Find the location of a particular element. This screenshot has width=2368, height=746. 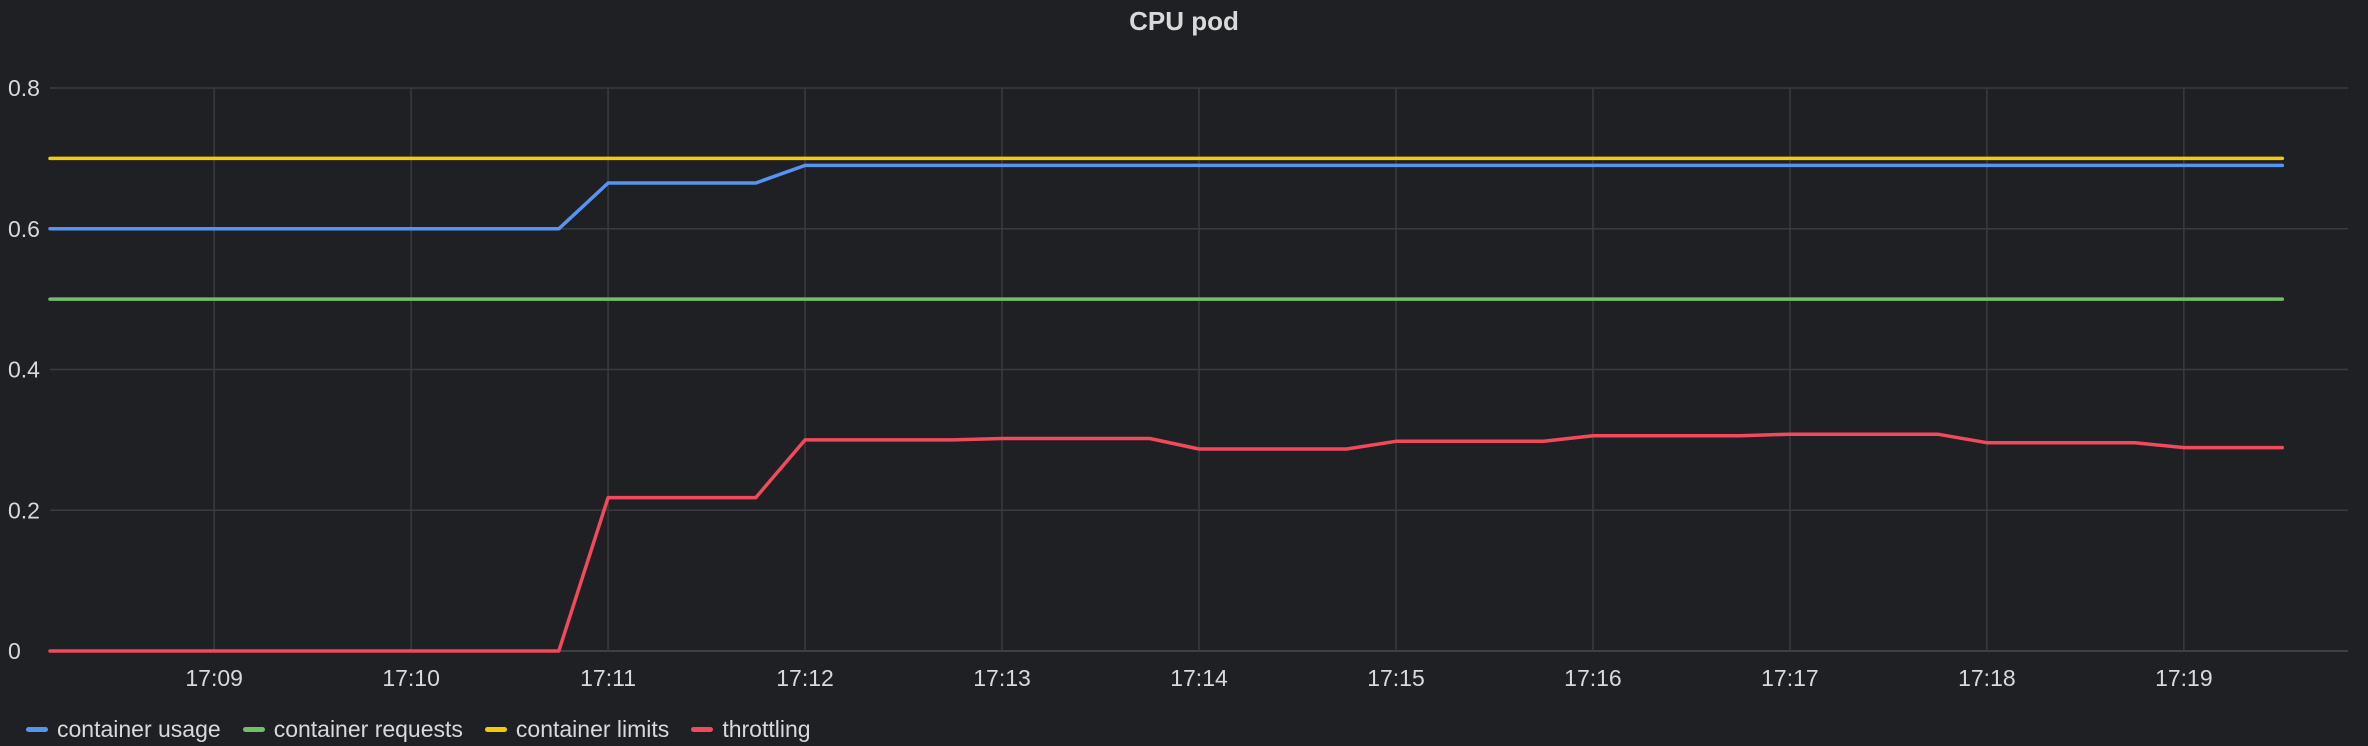

x-tick-label: 17:12 is located at coordinates (805, 678).